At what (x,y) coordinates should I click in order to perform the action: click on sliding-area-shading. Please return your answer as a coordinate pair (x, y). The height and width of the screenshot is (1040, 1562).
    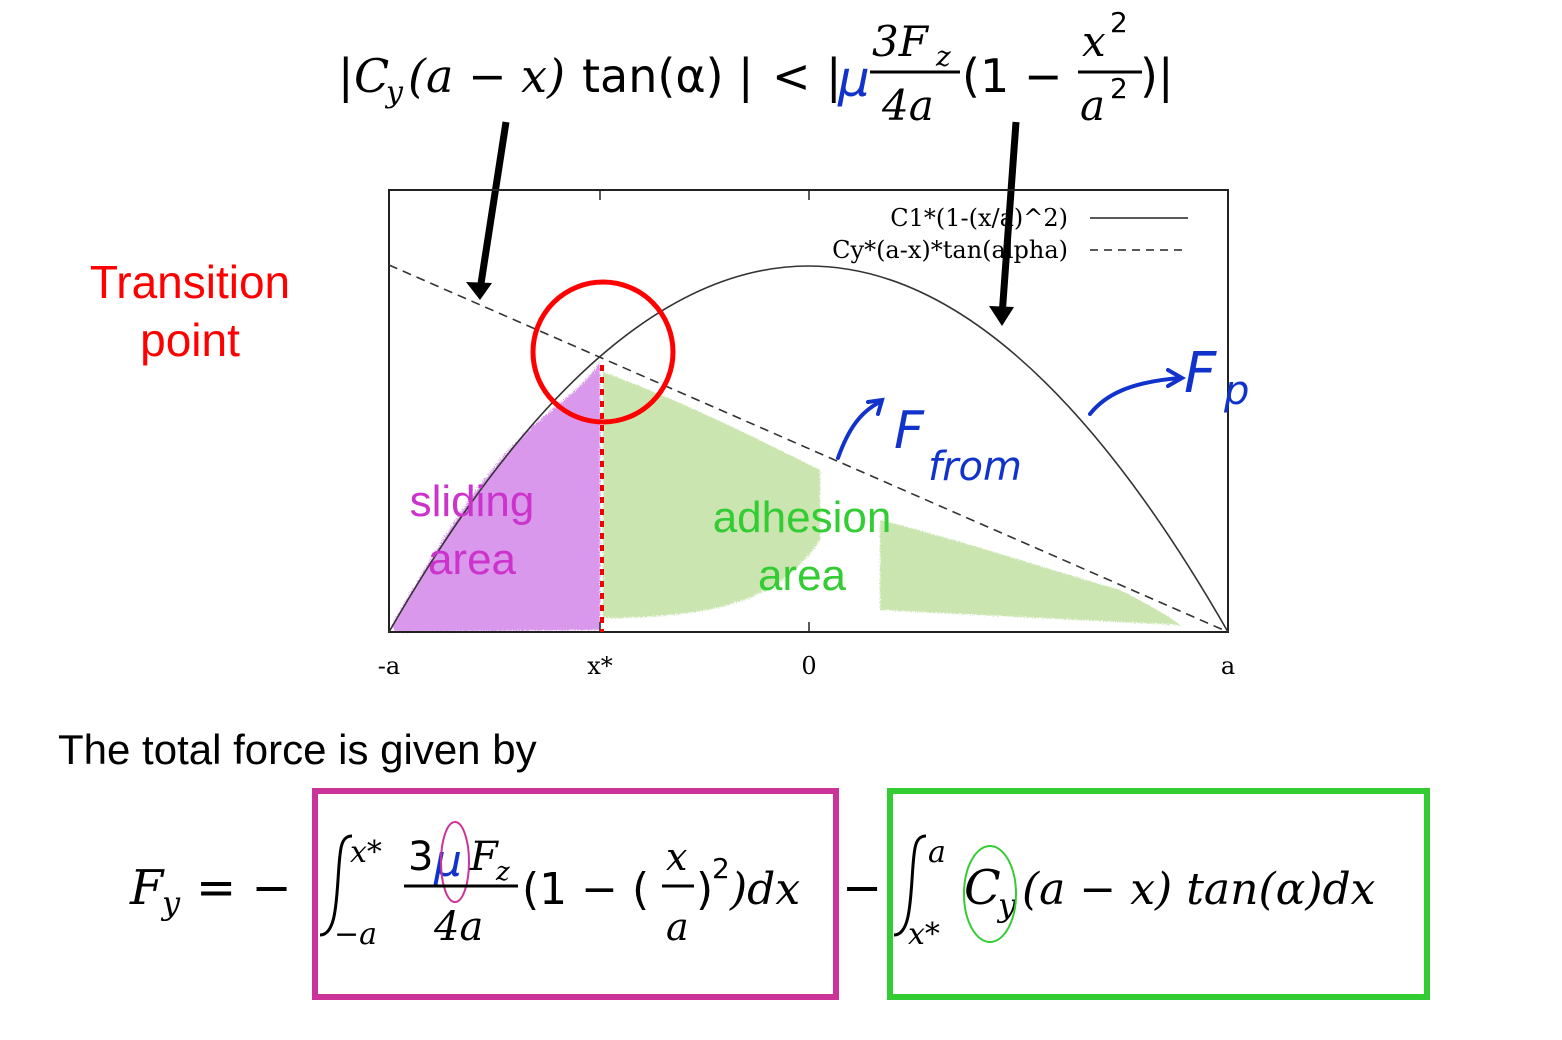
    Looking at the image, I should click on (496, 496).